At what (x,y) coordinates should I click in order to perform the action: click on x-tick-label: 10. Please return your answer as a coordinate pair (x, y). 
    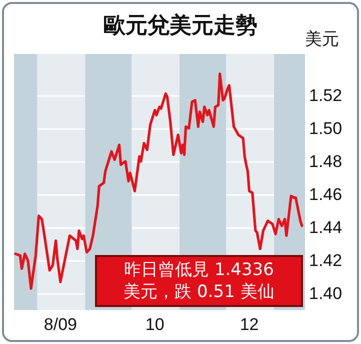
    Looking at the image, I should click on (154, 324).